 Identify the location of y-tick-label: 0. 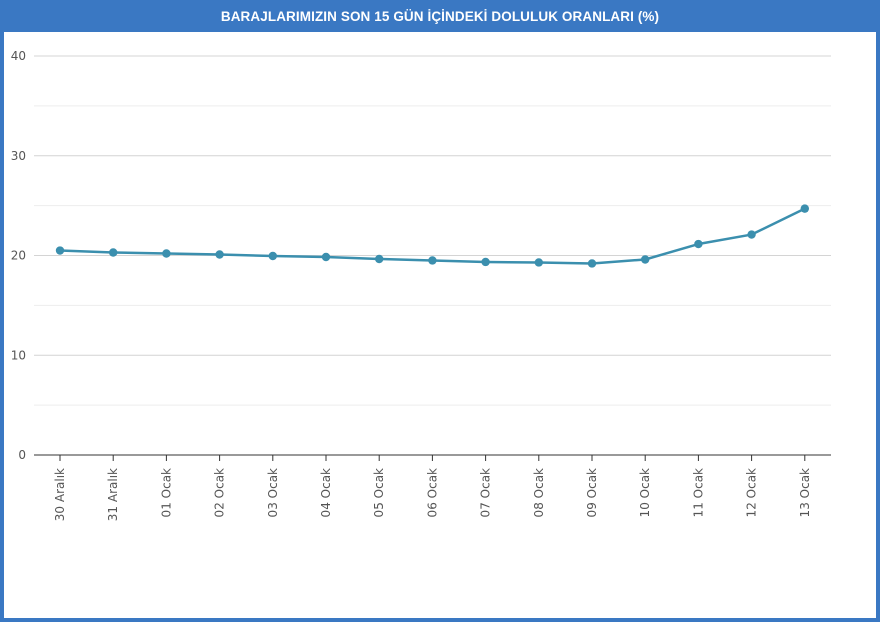
(22, 455).